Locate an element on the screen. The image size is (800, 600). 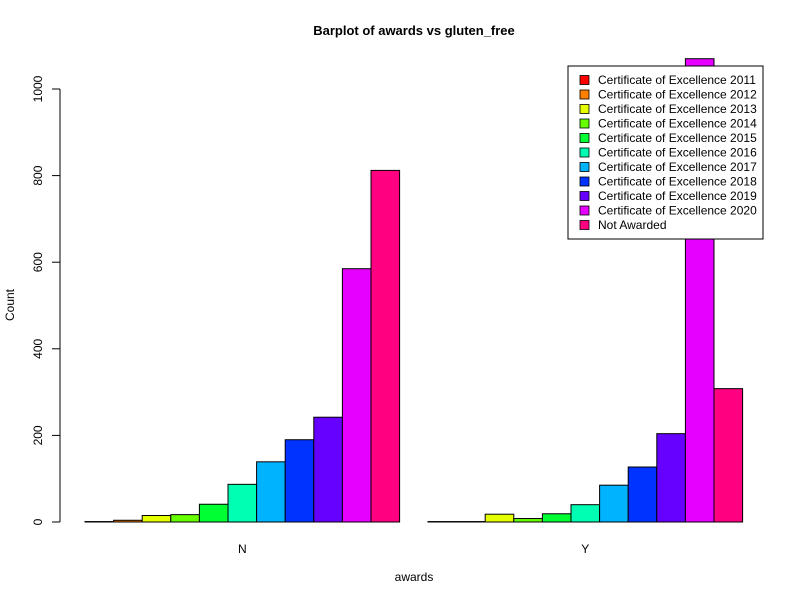
legend-label-8: Certificate of Excellence 2019 is located at coordinates (677, 196).